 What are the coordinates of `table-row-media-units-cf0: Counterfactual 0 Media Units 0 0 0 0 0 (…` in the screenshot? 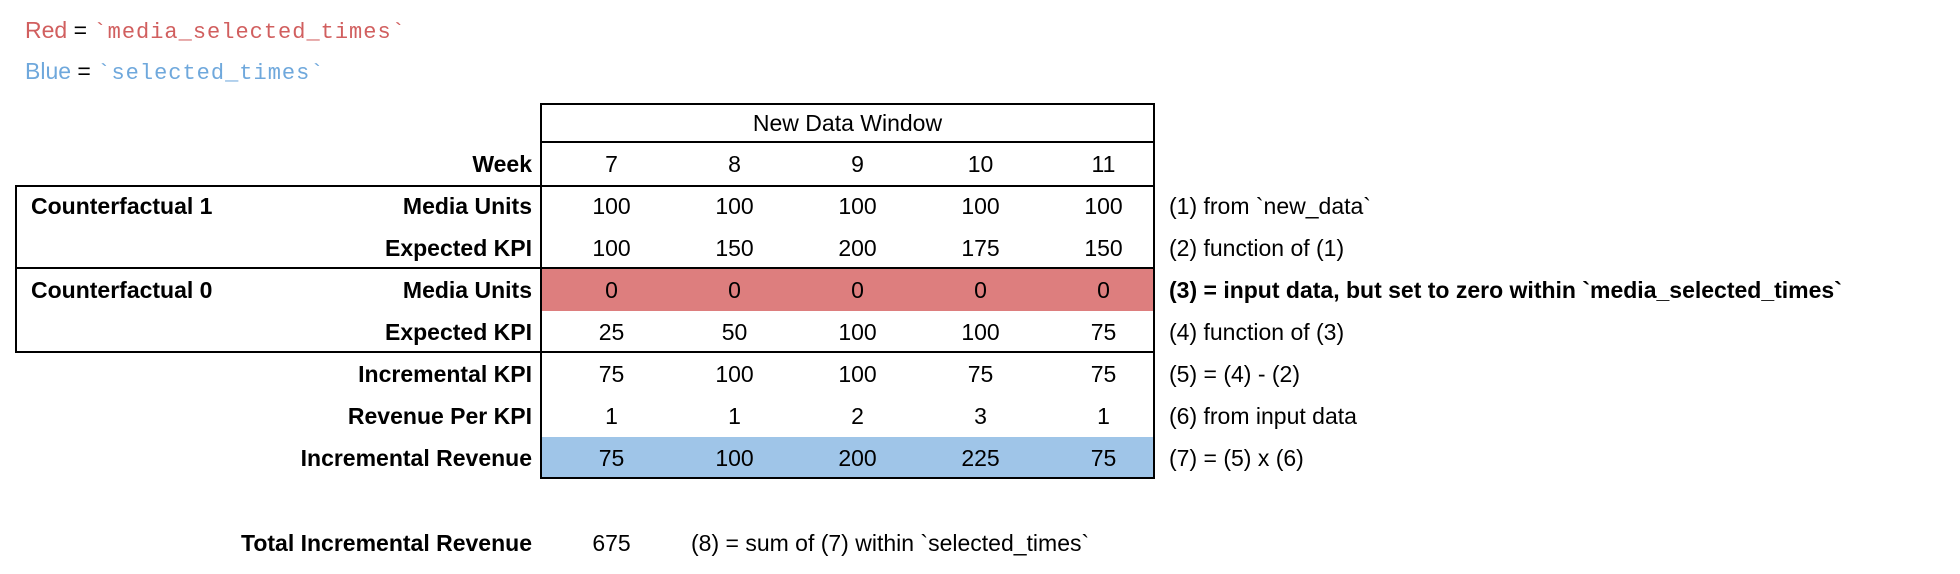 It's located at (987, 290).